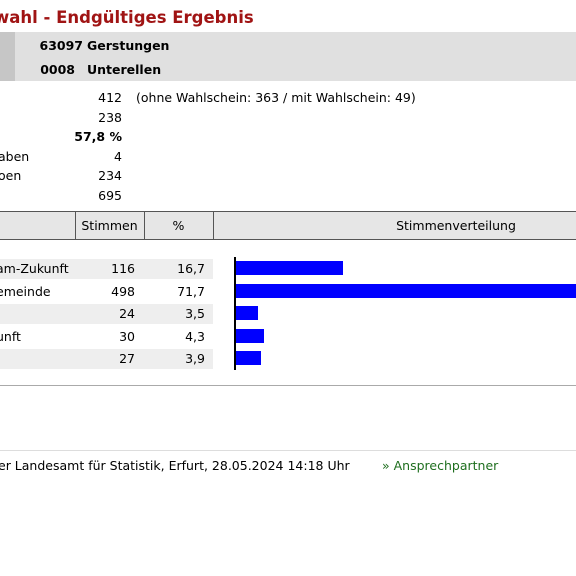 This screenshot has height=576, width=576. Describe the element at coordinates (288, 225) in the screenshot. I see `results-table-header: Stimmen % Stimmenverteilung` at that location.